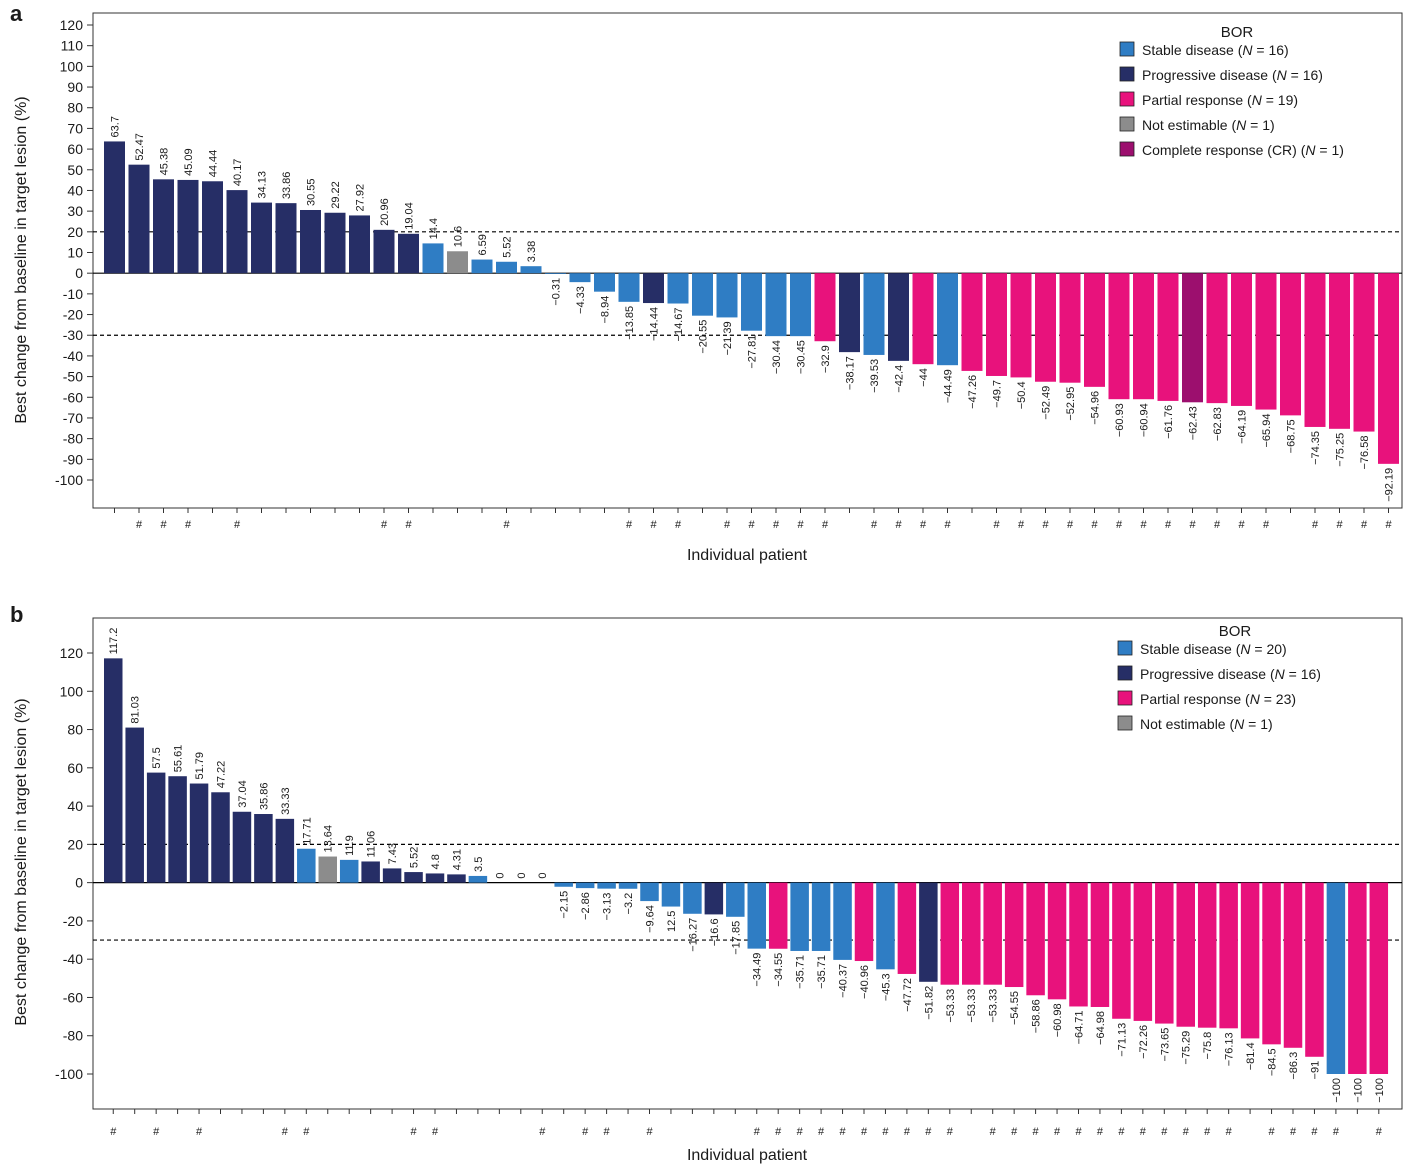 The width and height of the screenshot is (1416, 1173). What do you see at coordinates (802, 357) in the screenshot?
I see `bar-value-label: −30.45` at bounding box center [802, 357].